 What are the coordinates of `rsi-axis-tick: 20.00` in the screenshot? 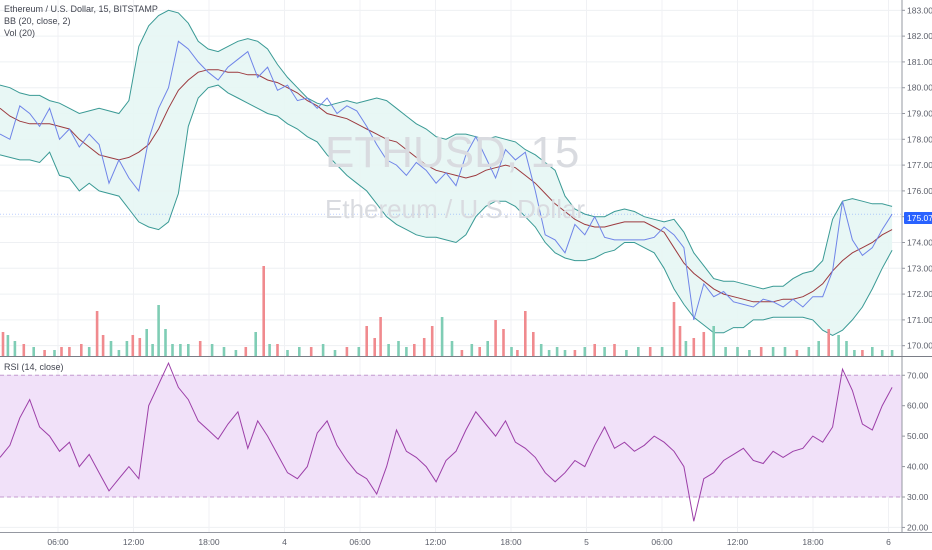 It's located at (918, 527).